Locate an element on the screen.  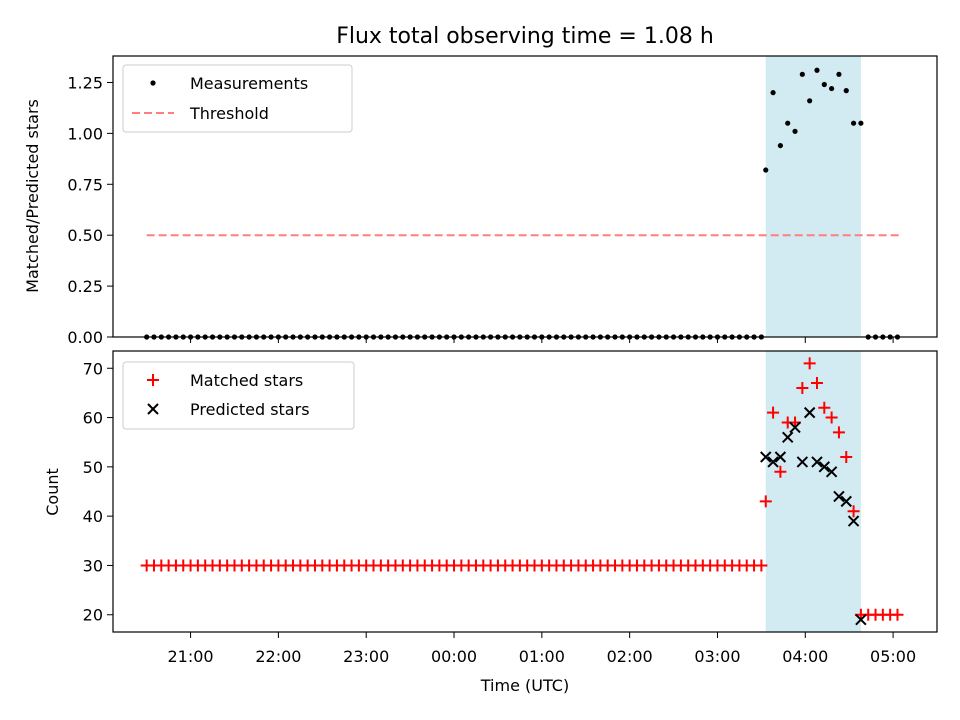
top-y-axis-label: Matched/Predicted stars is located at coordinates (32, 196).